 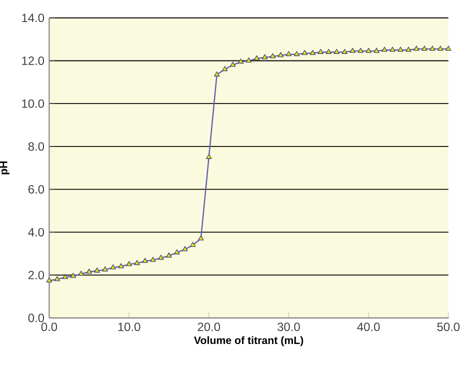 What do you see at coordinates (33, 103) in the screenshot?
I see `y-tick-label: 10.0` at bounding box center [33, 103].